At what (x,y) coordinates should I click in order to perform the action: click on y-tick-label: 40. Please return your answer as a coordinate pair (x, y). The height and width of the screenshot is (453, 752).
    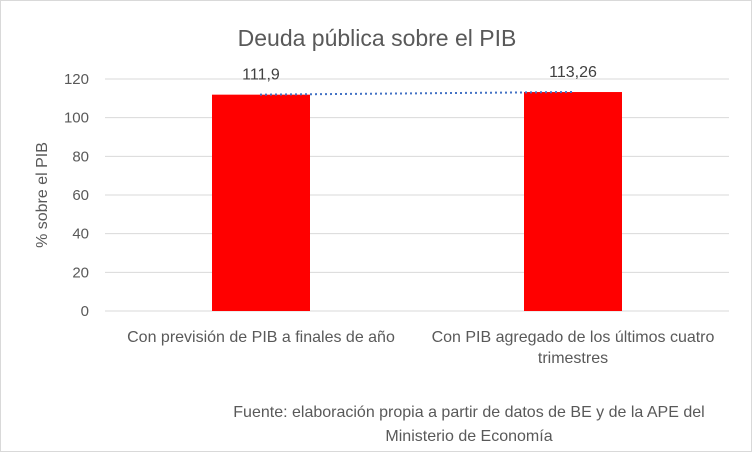
    Looking at the image, I should click on (80, 234).